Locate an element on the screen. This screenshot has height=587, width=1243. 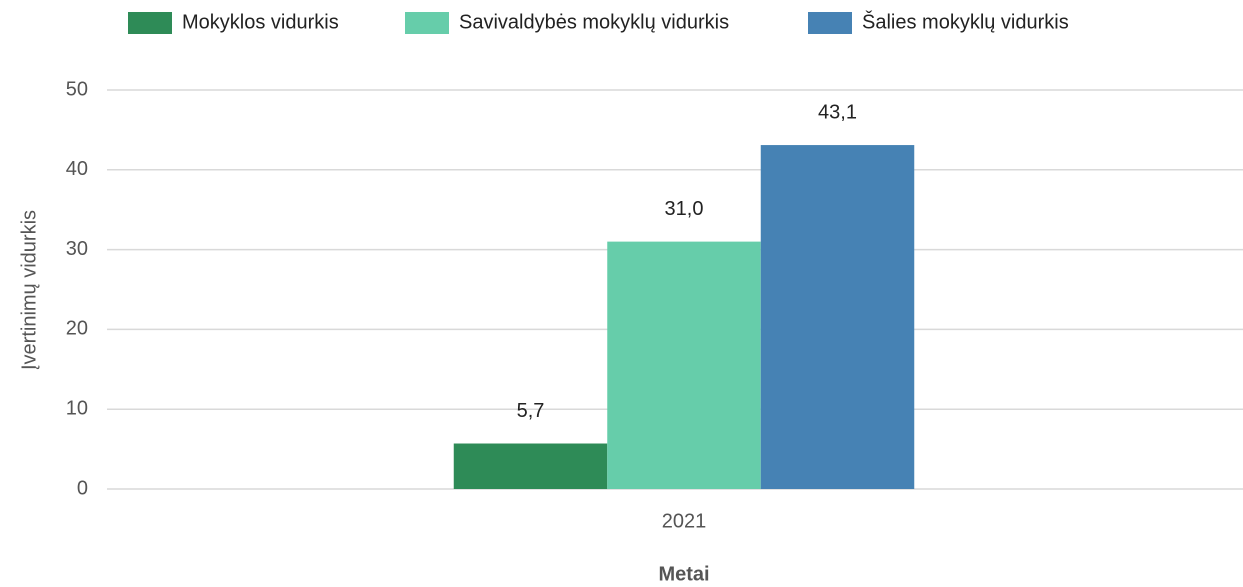
value-label: 31,0 is located at coordinates (684, 209).